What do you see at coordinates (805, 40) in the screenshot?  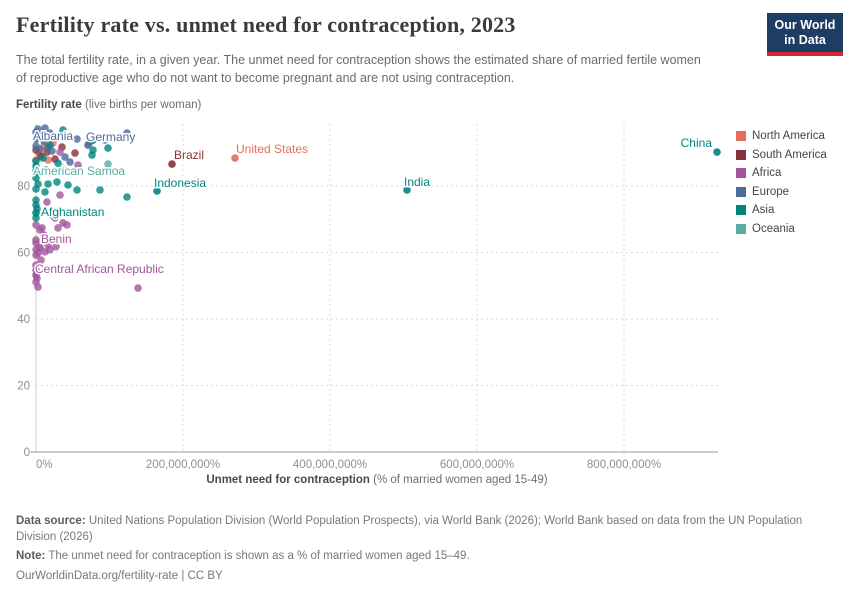 I see `owid-logo-line2: in Data` at bounding box center [805, 40].